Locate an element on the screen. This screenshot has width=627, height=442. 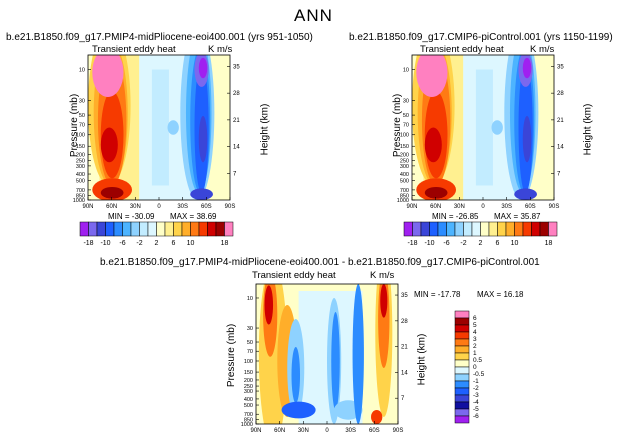
panel1-xtick-label: 90N is located at coordinates (87, 207).